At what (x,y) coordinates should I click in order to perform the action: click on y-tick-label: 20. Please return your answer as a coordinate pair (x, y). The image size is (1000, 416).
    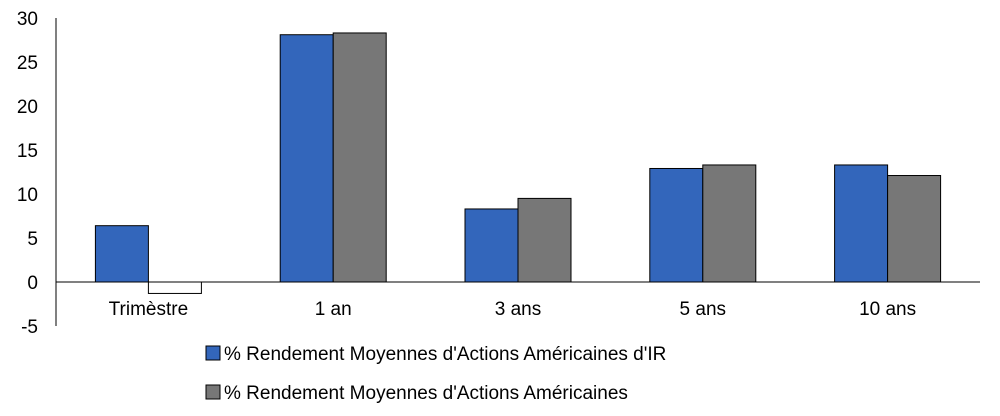
    Looking at the image, I should click on (27, 107).